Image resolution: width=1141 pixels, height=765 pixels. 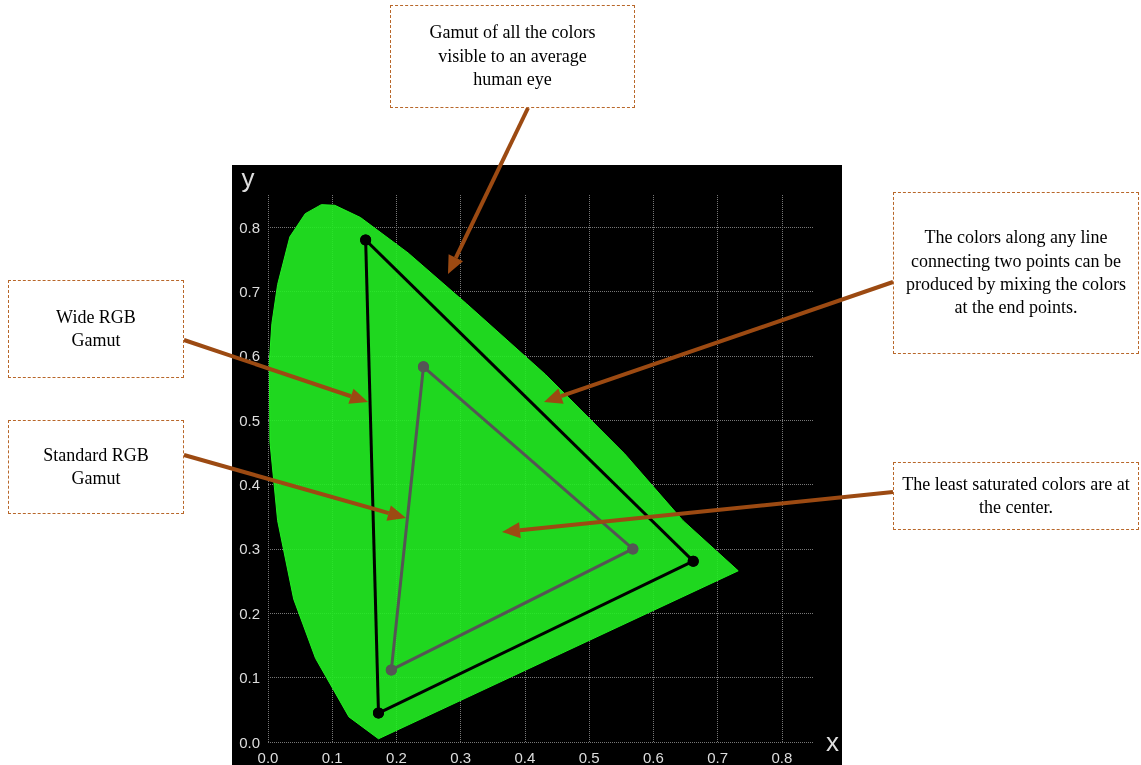 I want to click on x-tick-label: 0.5, so click(x=589, y=757).